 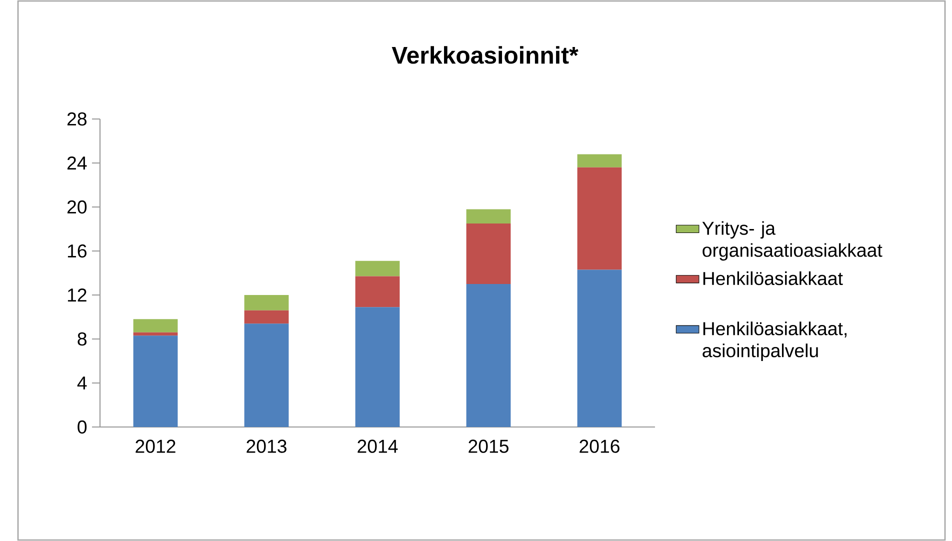 What do you see at coordinates (77, 251) in the screenshot?
I see `y-tick-label: 16` at bounding box center [77, 251].